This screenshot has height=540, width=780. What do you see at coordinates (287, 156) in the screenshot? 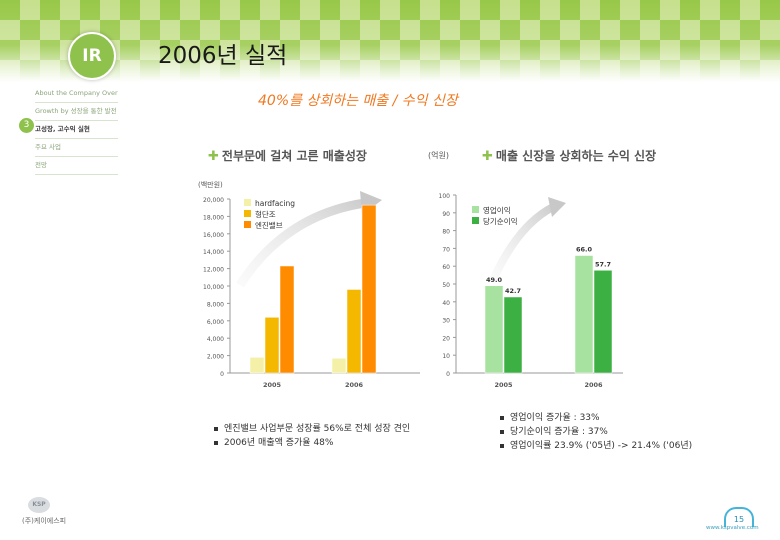
I see `left-section-title: ✚ 전부문에 걸쳐 고른 매출성장` at bounding box center [287, 156].